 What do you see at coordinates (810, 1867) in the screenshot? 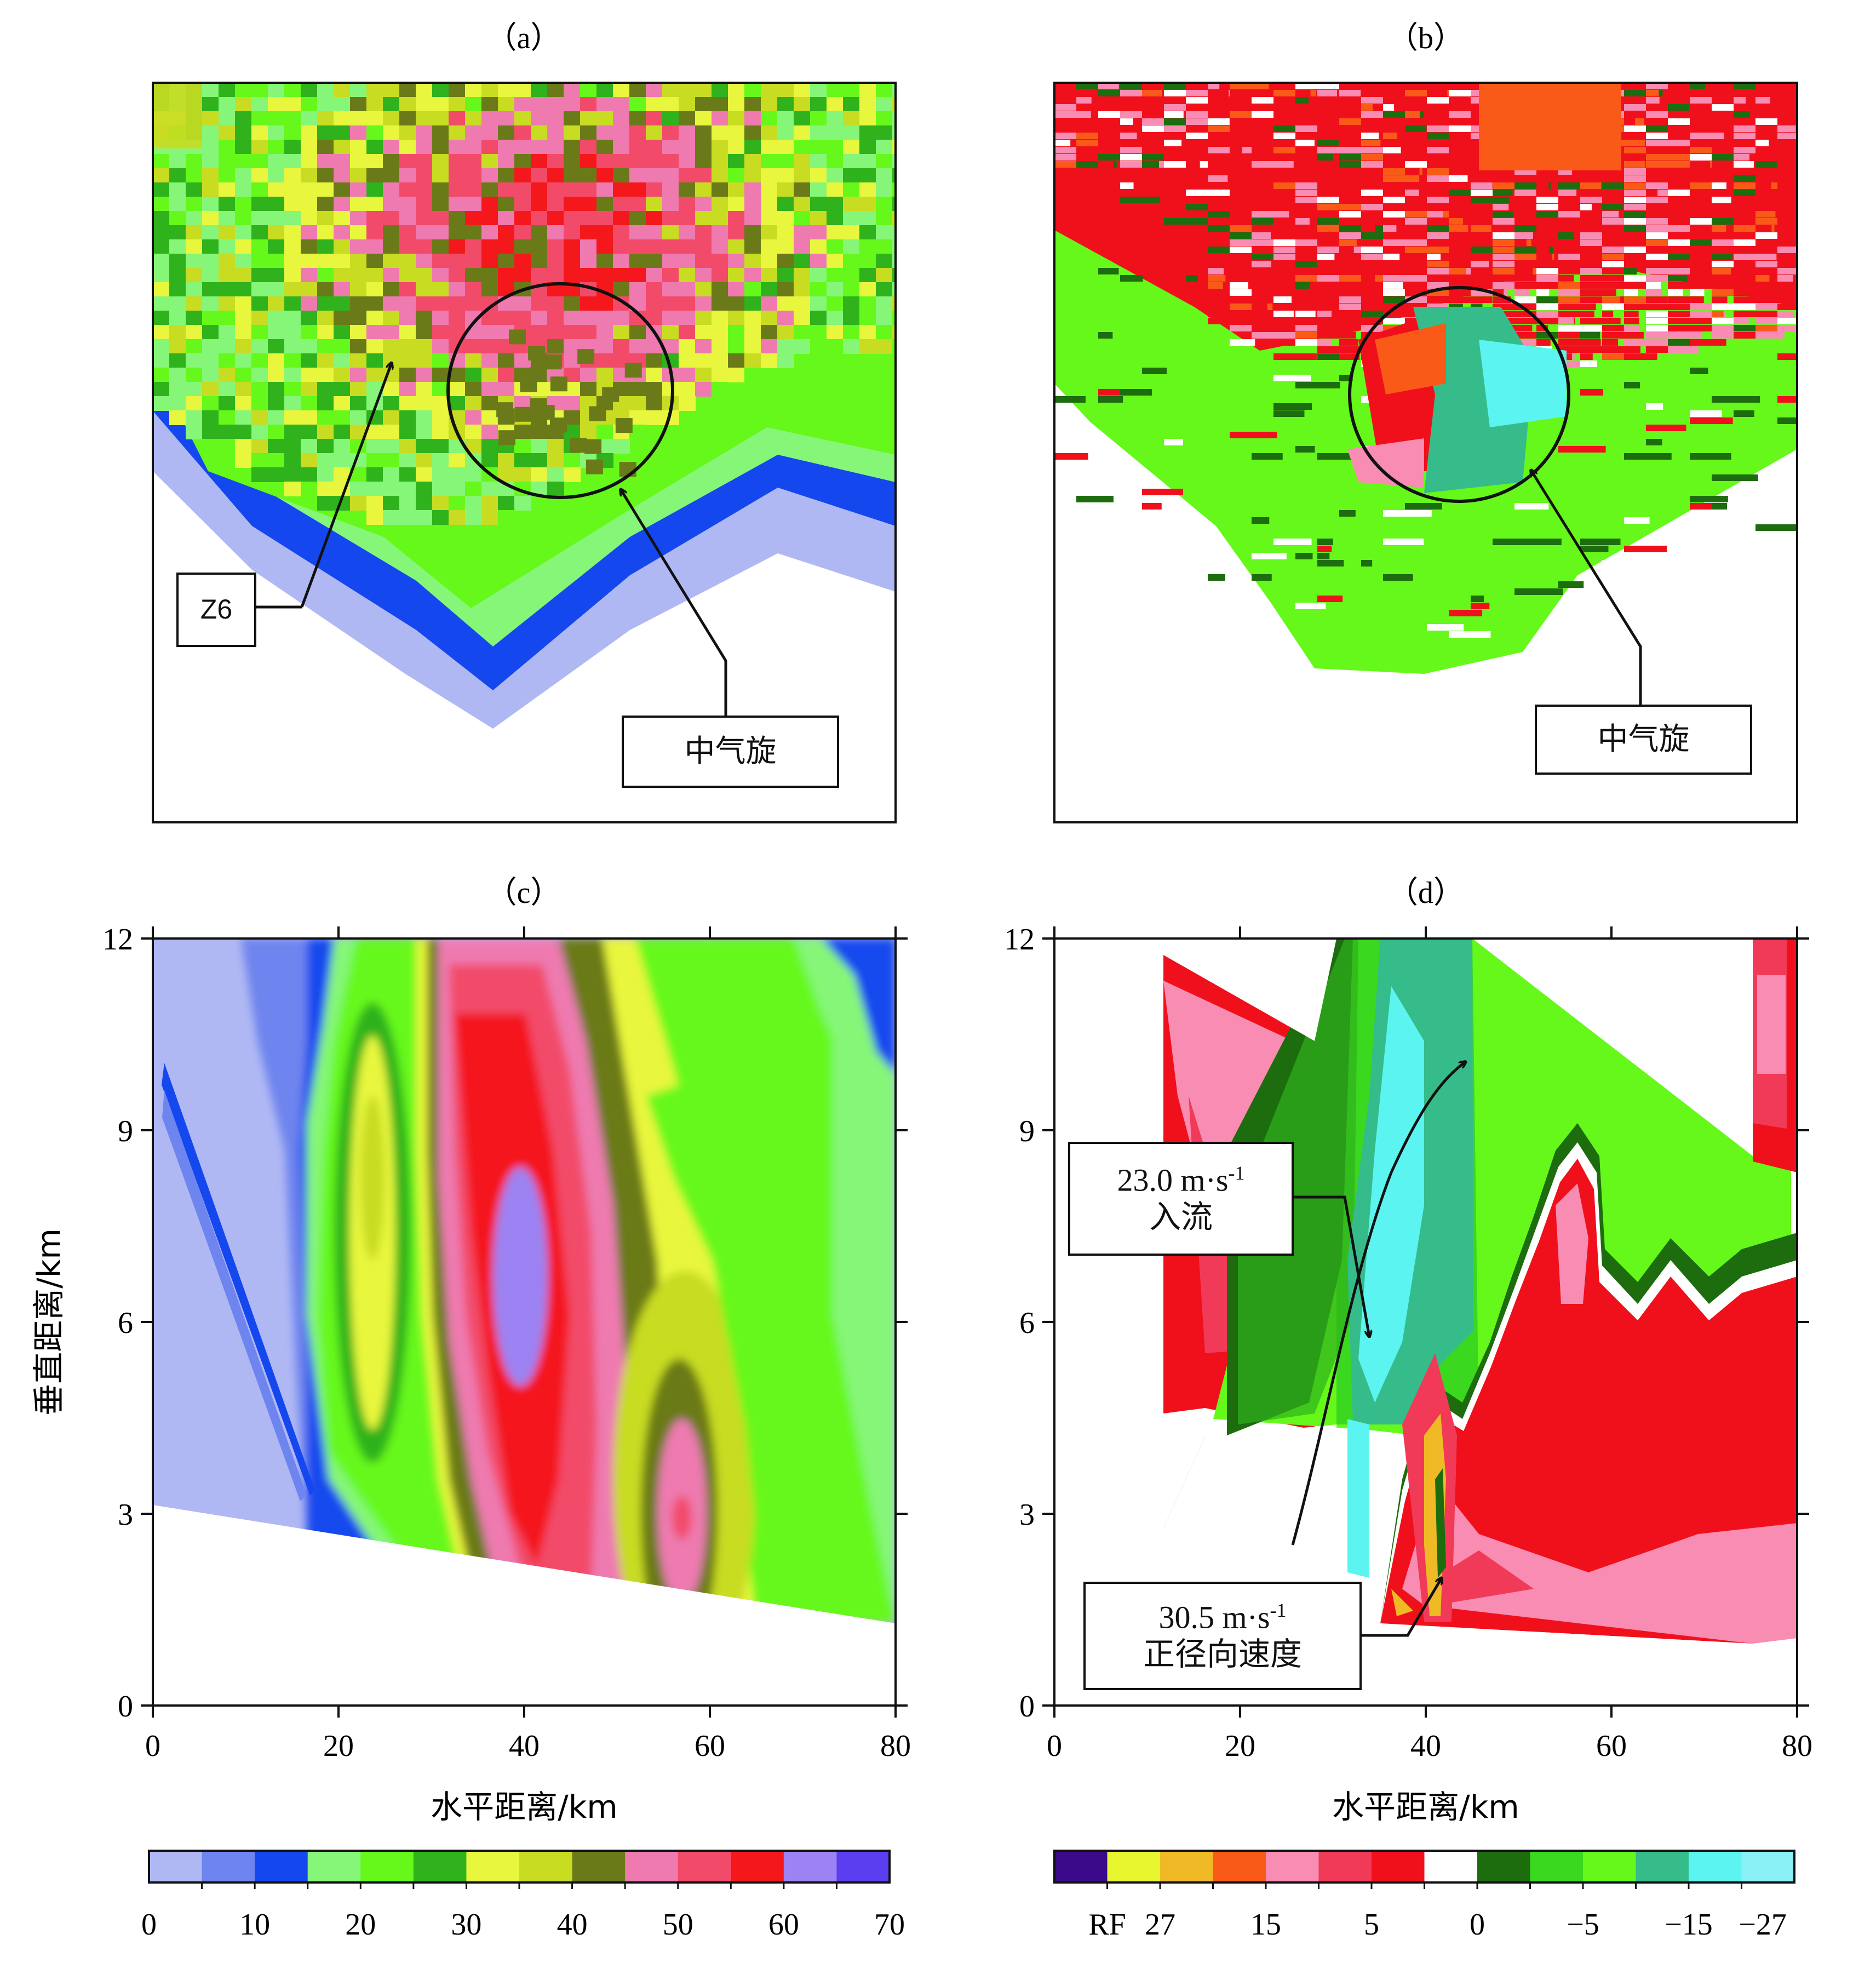
I see `cb-refl-swatch` at bounding box center [810, 1867].